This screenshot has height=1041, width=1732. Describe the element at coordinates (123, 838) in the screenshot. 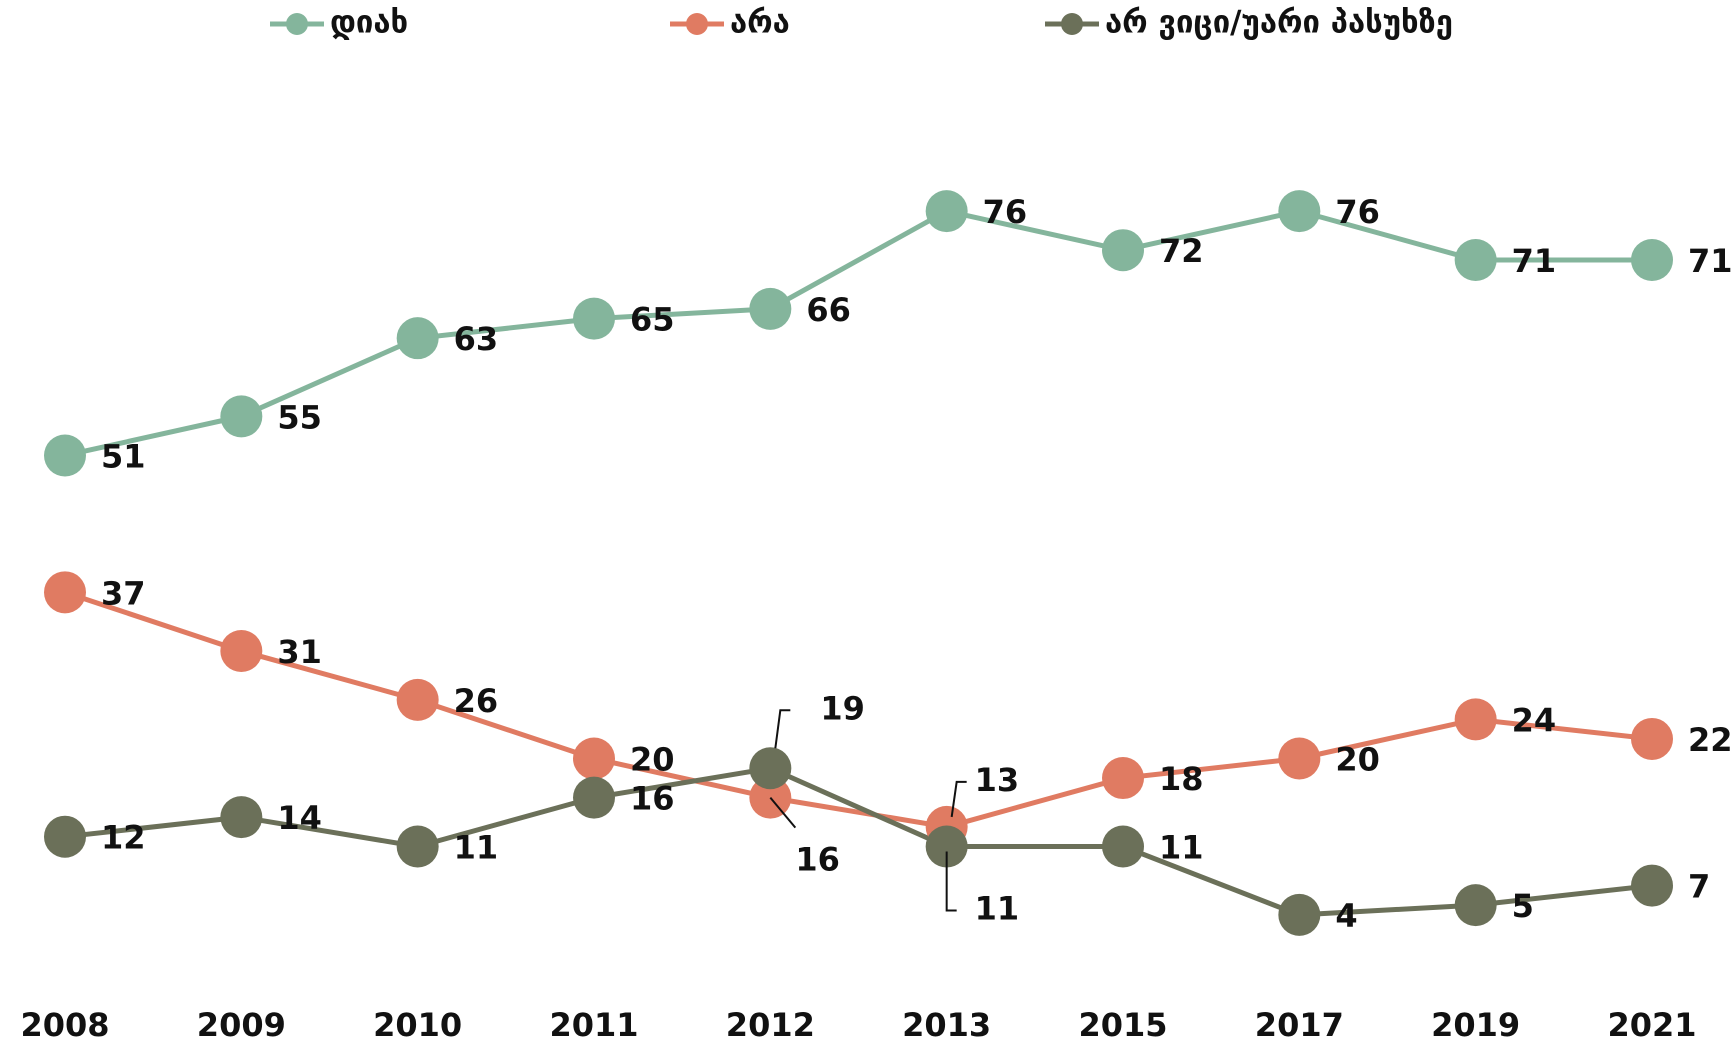

I see `data-label: 12` at that location.